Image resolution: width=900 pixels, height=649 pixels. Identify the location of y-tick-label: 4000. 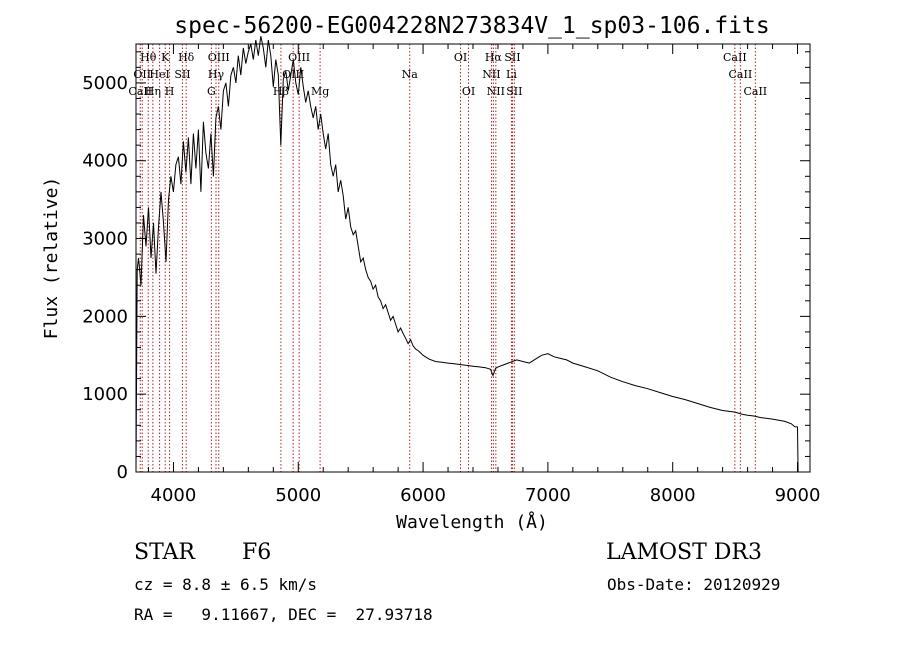
(105, 161).